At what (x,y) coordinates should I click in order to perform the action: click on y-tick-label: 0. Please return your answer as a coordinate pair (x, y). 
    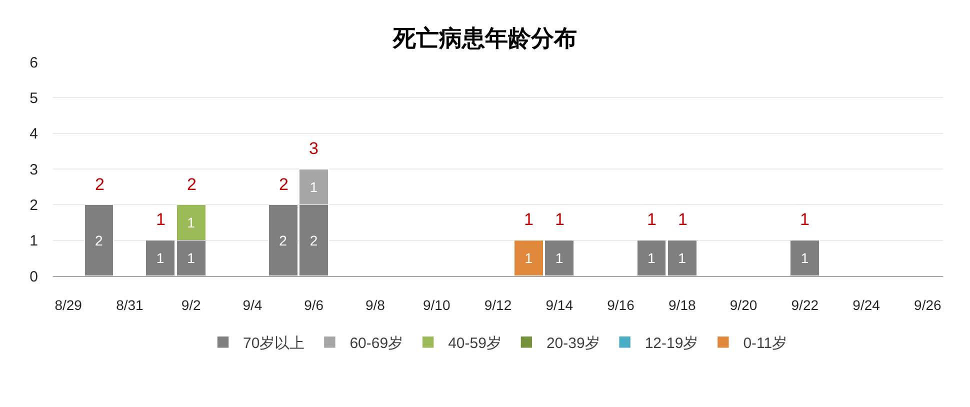
    Looking at the image, I should click on (34, 277).